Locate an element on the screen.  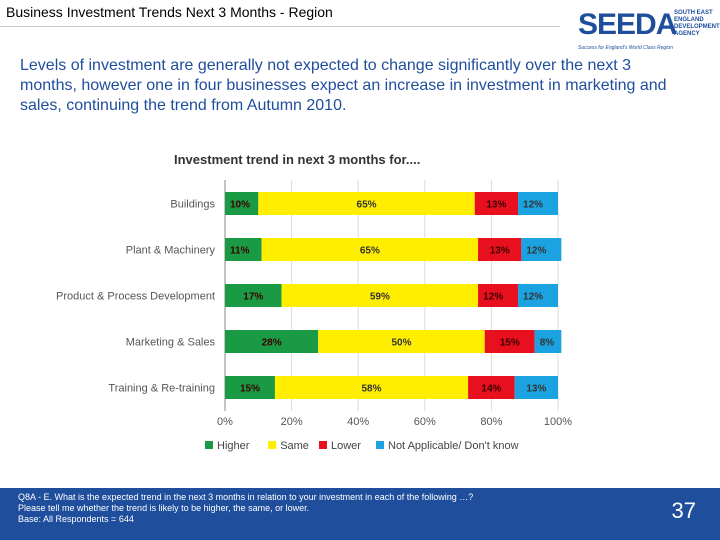
footnote-line: Base: All Respondents = 644 is located at coordinates (76, 519).